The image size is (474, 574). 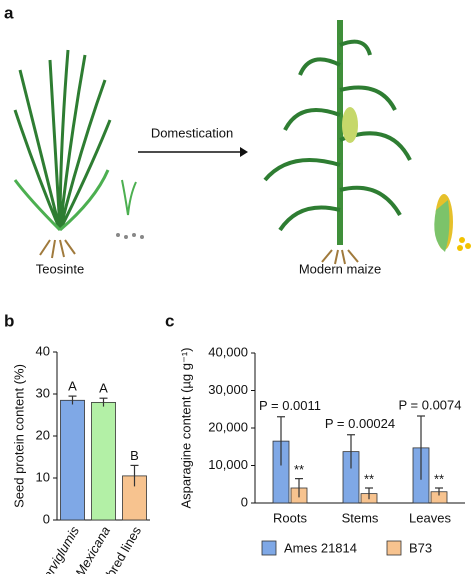 What do you see at coordinates (420, 547) in the screenshot?
I see `legend-label: B73` at bounding box center [420, 547].